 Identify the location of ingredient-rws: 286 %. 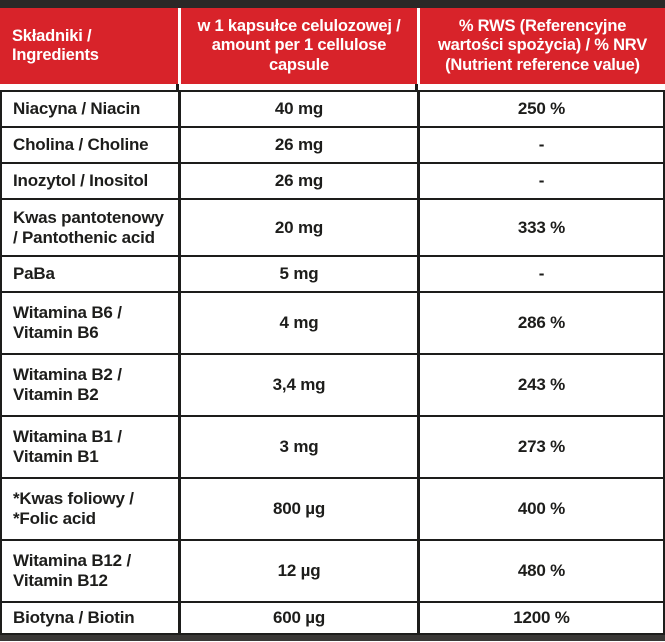
(540, 323).